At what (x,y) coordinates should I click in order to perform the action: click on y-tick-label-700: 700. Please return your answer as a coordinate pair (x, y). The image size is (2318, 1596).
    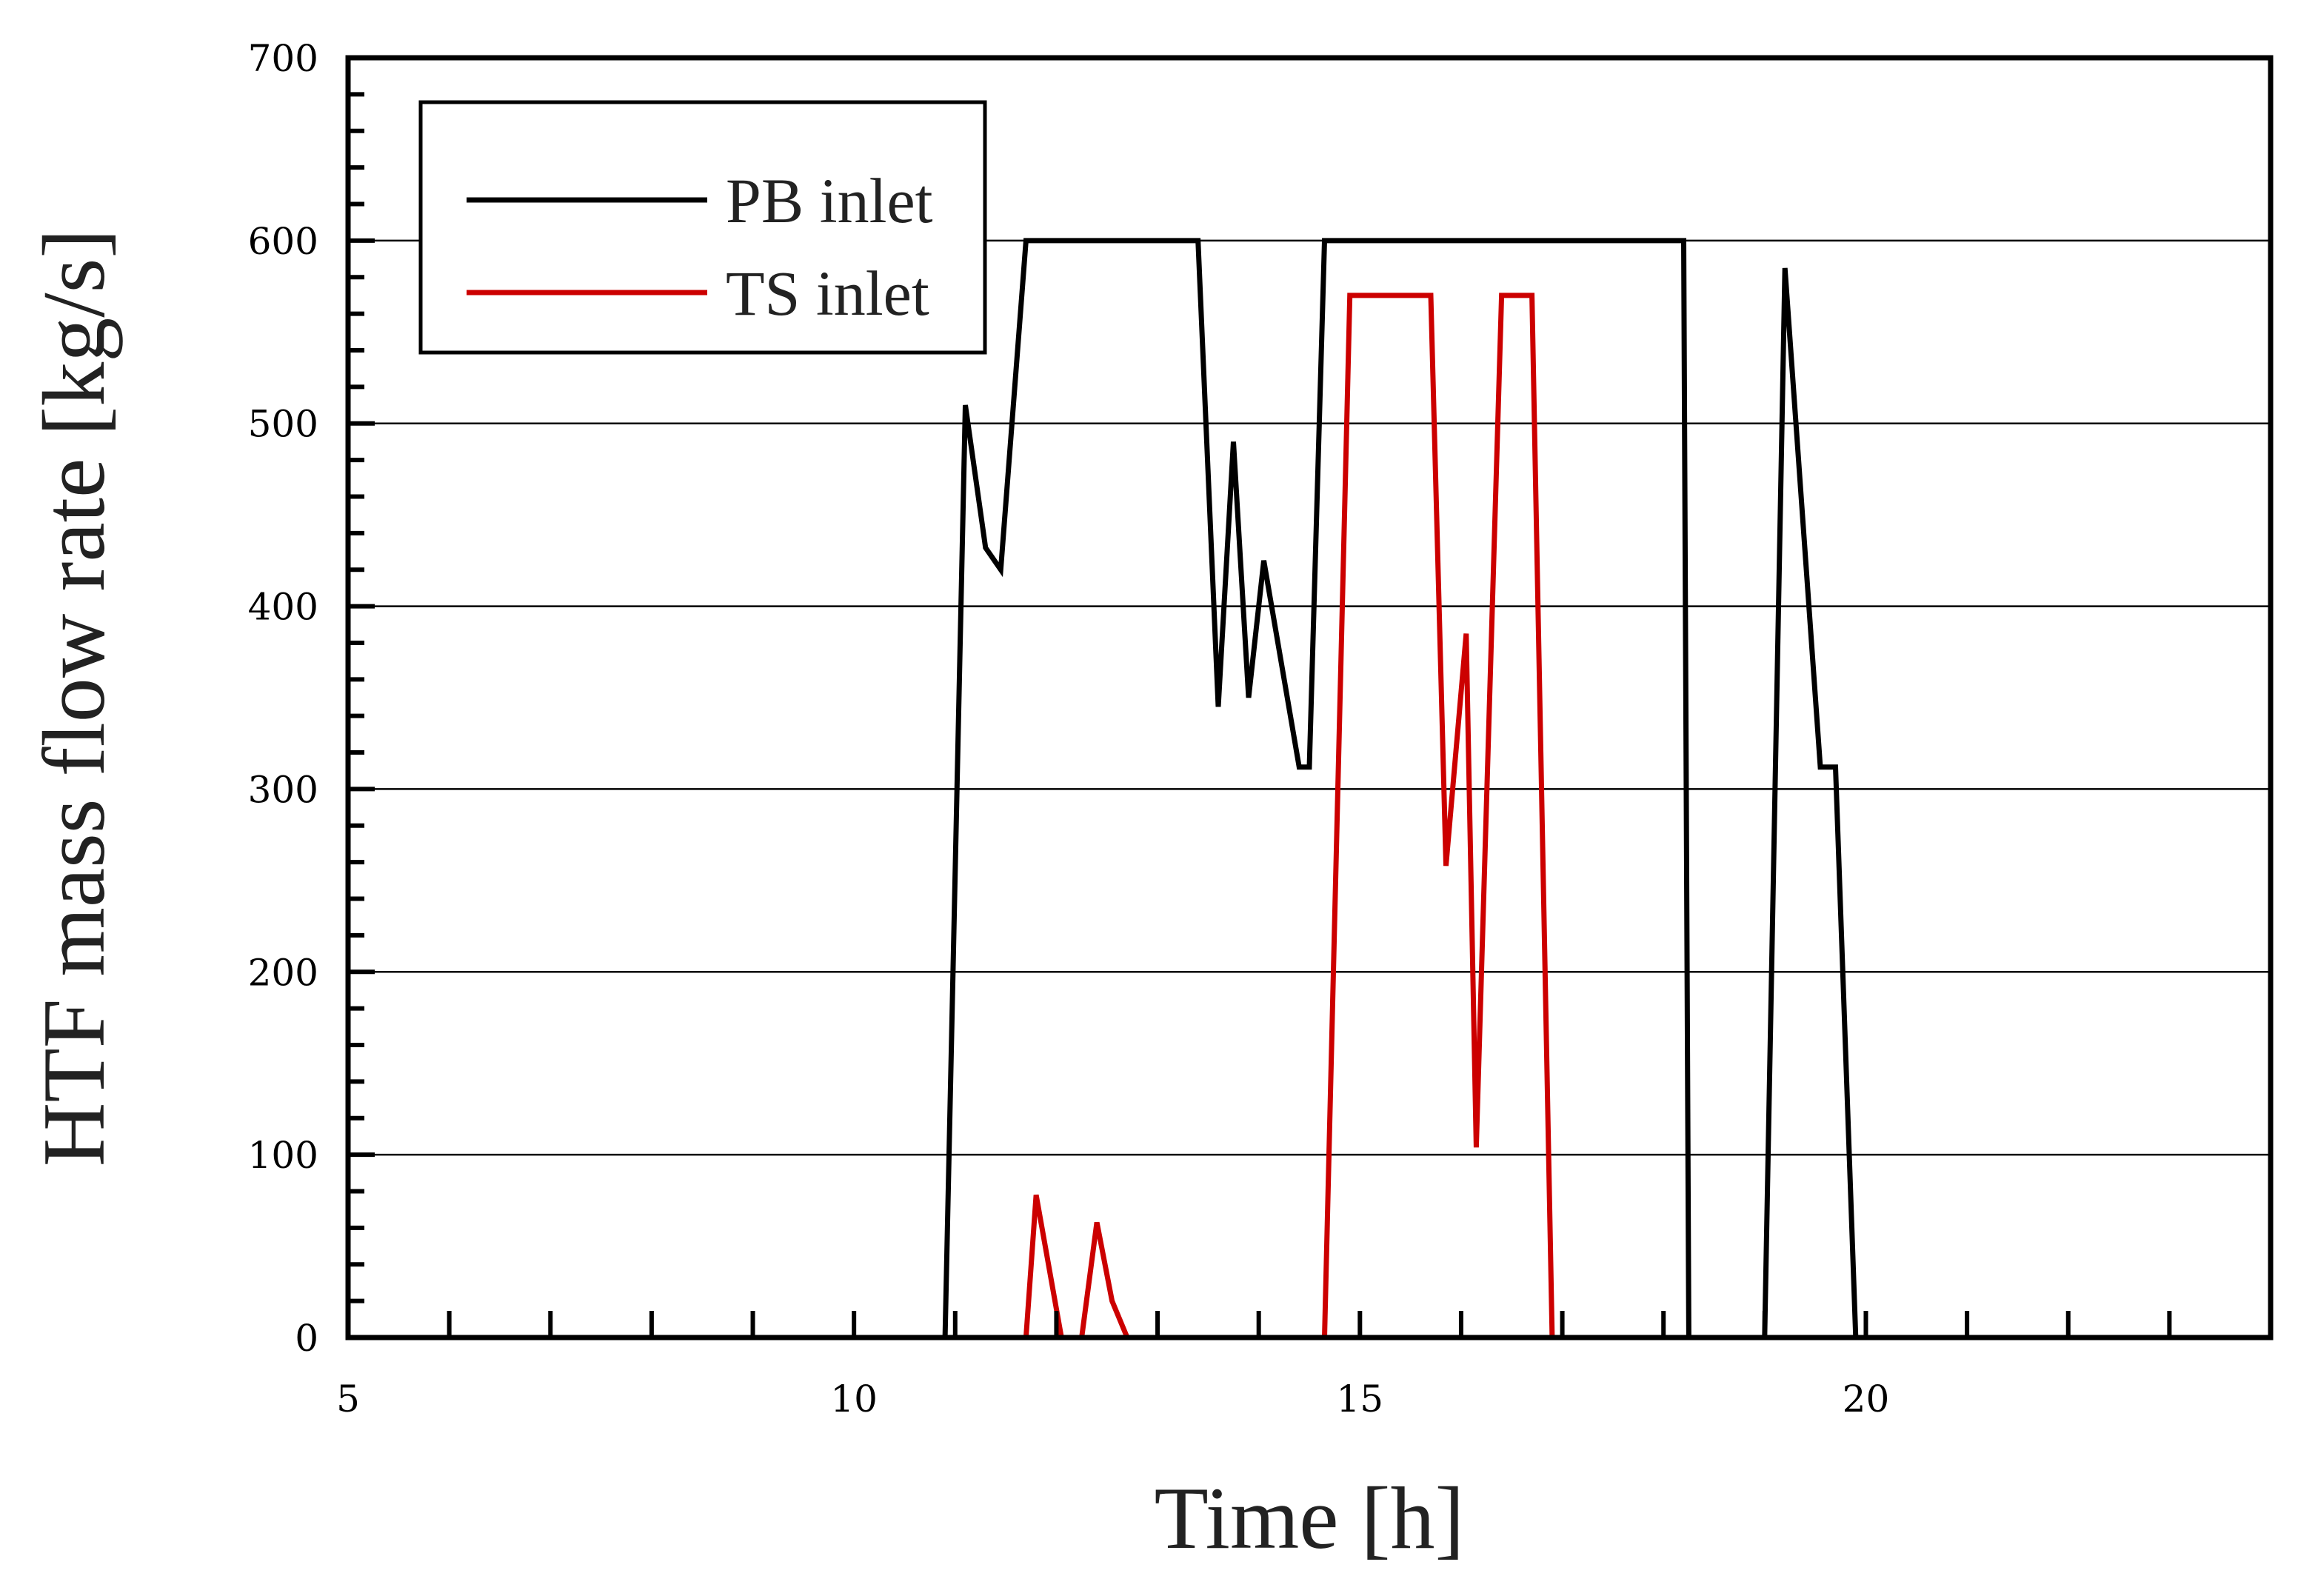
    Looking at the image, I should click on (283, 58).